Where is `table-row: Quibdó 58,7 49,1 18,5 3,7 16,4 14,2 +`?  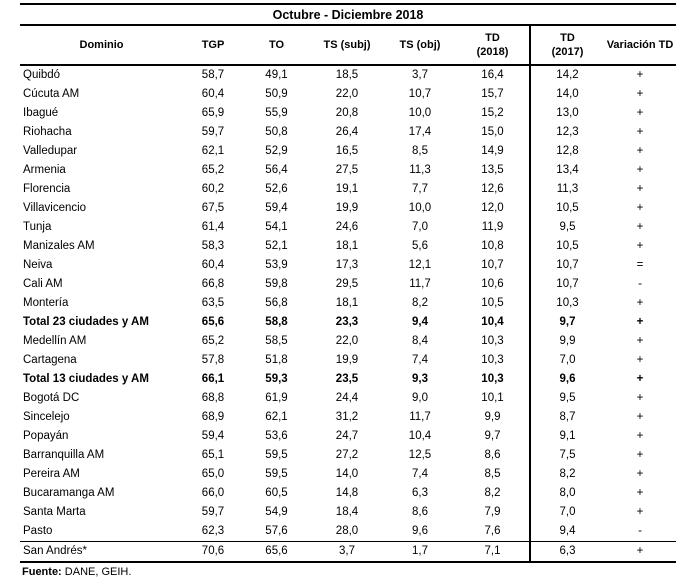 table-row: Quibdó 58,7 49,1 18,5 3,7 16,4 14,2 + is located at coordinates (348, 75).